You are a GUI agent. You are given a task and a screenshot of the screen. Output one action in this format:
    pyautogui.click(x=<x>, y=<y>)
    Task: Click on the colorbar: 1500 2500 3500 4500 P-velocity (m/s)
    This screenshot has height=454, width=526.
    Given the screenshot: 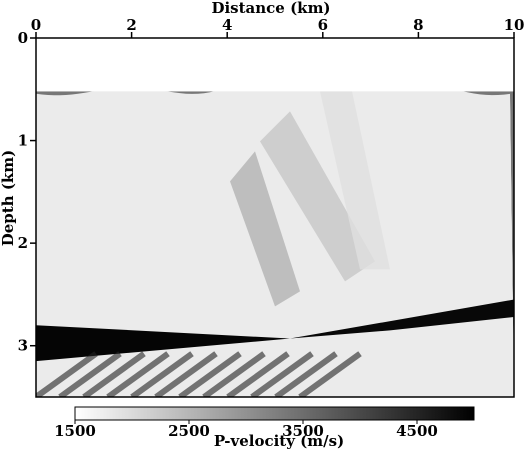 What is the action you would take?
    pyautogui.click(x=264, y=428)
    